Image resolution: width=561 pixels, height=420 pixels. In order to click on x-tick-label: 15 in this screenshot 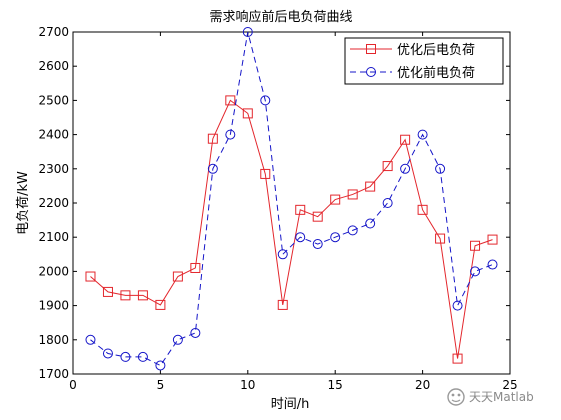, I will do `click(335, 385)`.